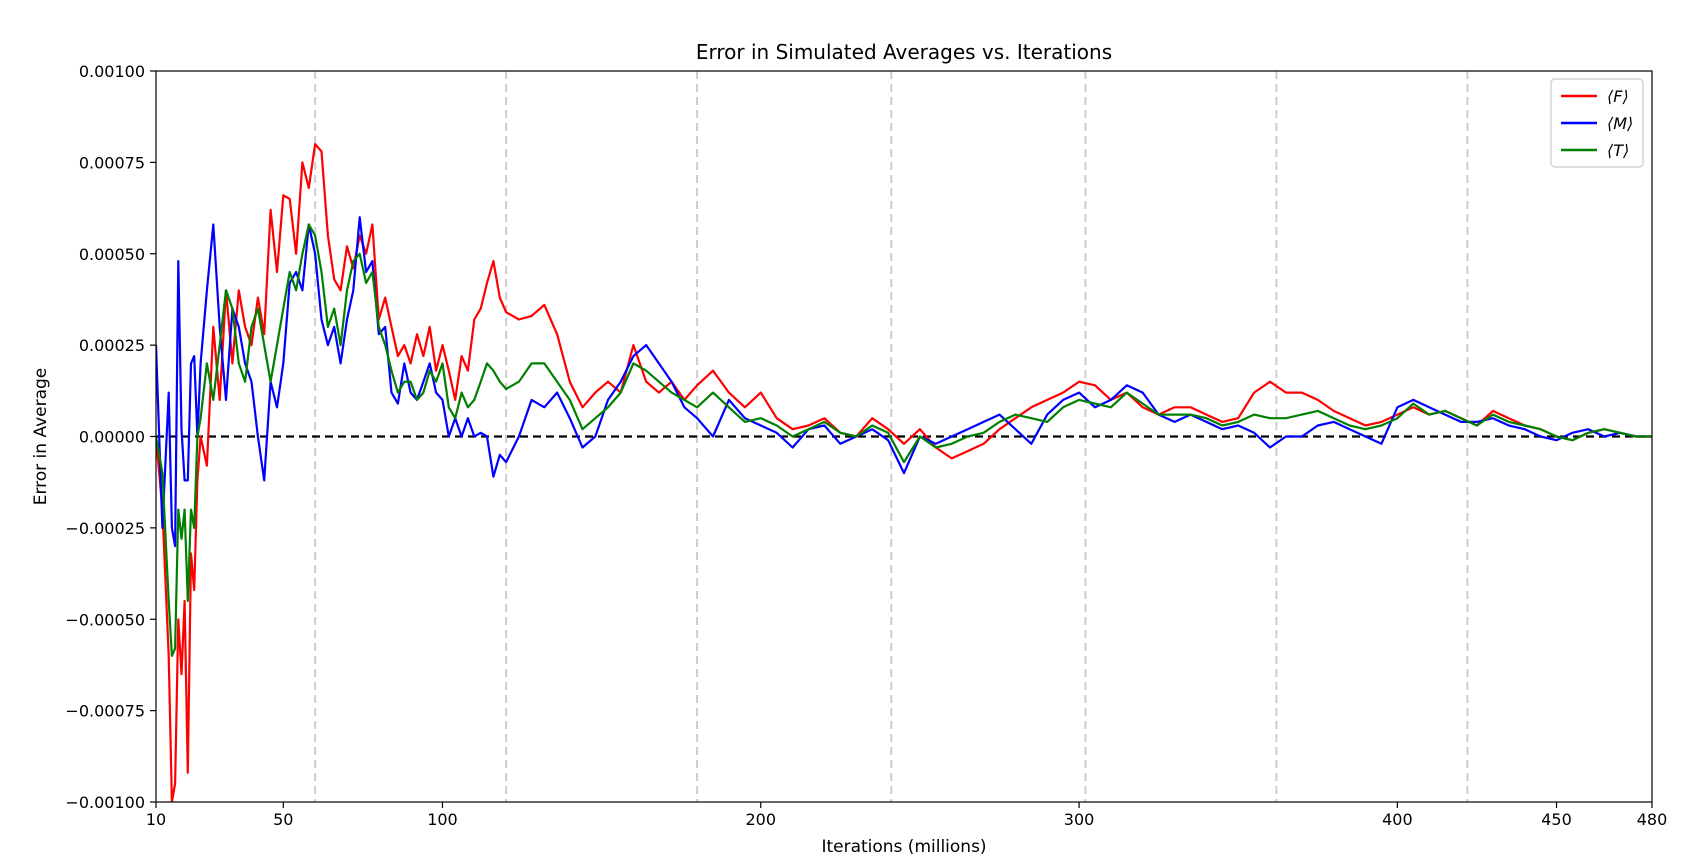 Image resolution: width=1685 pixels, height=860 pixels. What do you see at coordinates (906, 815) in the screenshot?
I see `x-axis-ticks: 10 50 100 200 300 400 450 480` at bounding box center [906, 815].